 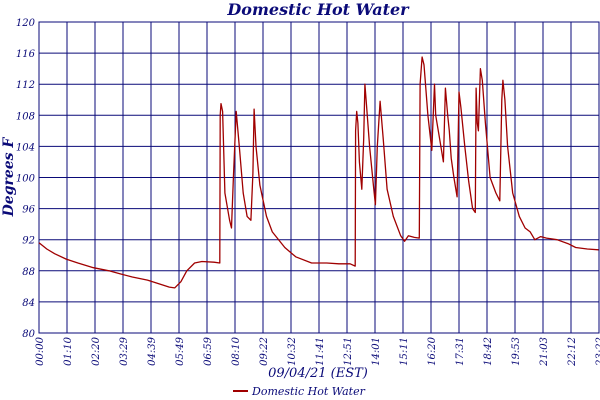 I want to click on x-tick-label: 18:42, so click(x=488, y=351).